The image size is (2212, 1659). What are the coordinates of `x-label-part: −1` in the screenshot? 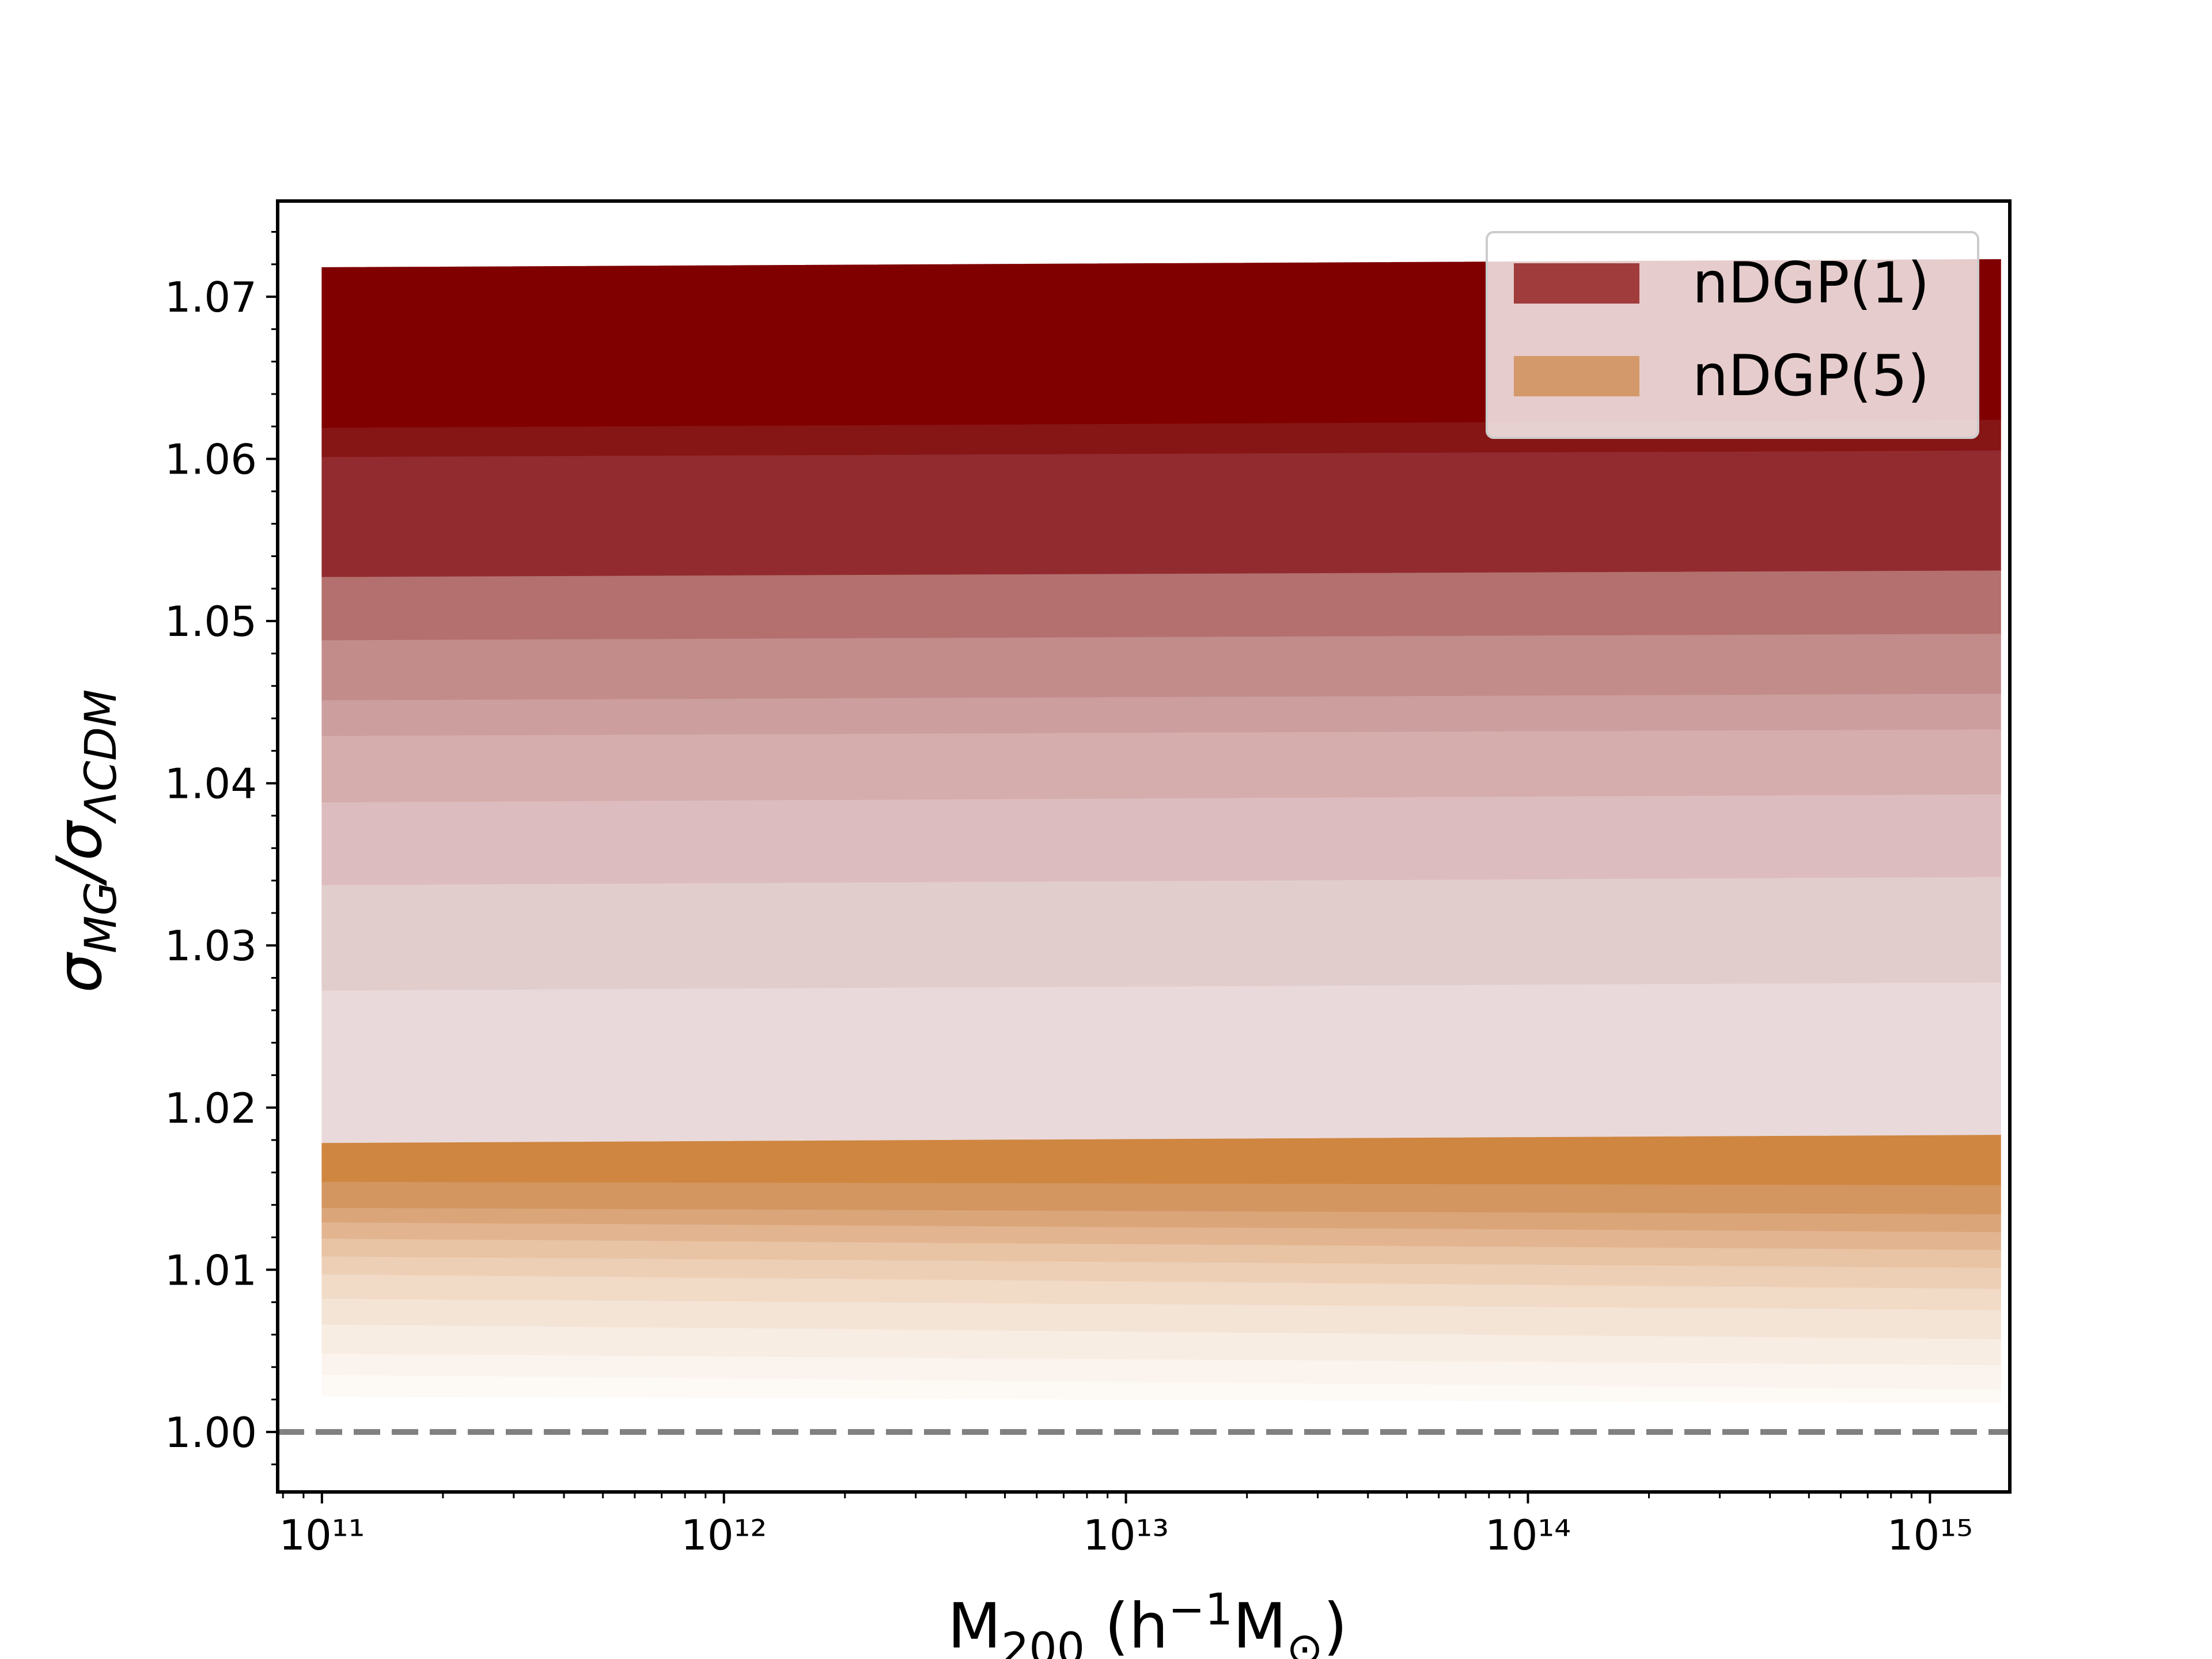 It's located at (1200, 1609).